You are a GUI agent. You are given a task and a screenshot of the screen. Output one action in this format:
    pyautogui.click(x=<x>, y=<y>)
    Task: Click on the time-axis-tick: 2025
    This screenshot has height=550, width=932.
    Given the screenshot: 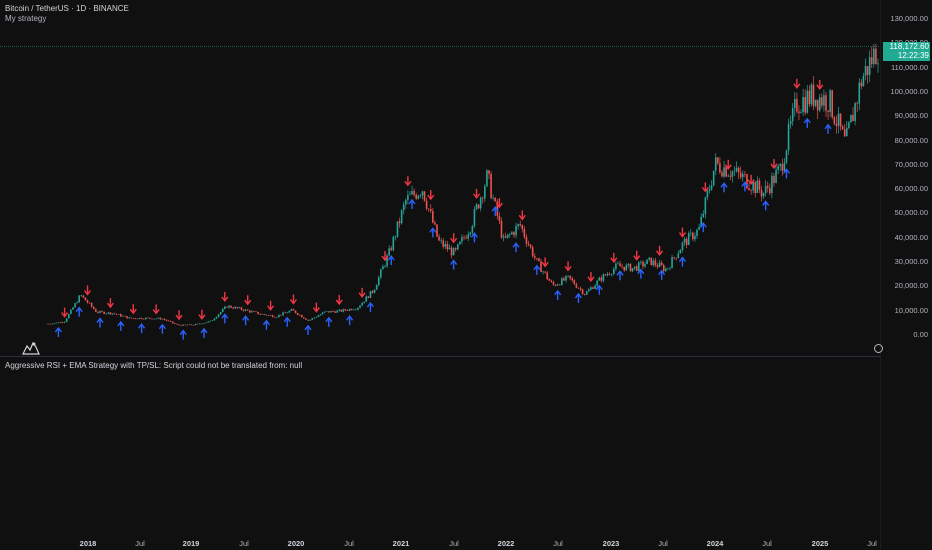 What is the action you would take?
    pyautogui.click(x=820, y=543)
    